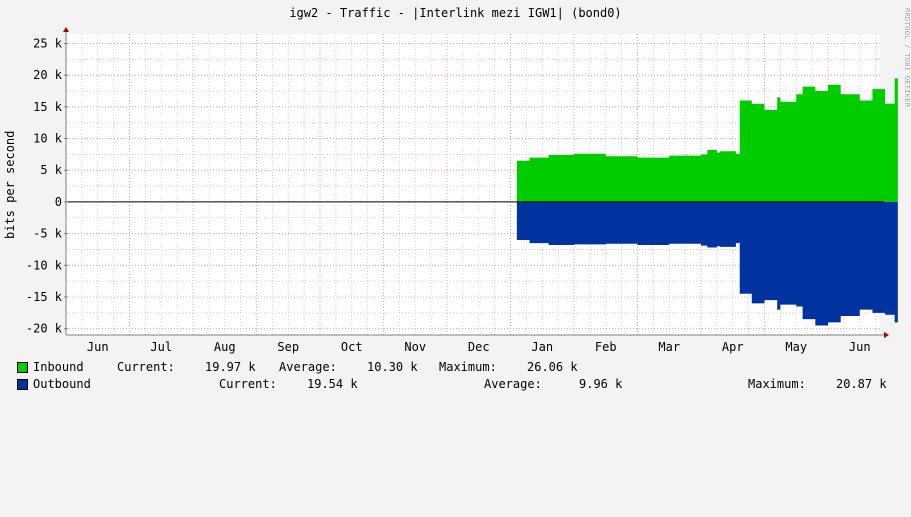 The height and width of the screenshot is (517, 911). Describe the element at coordinates (332, 384) in the screenshot. I see `outbound-current-value: 19.54 k` at that location.